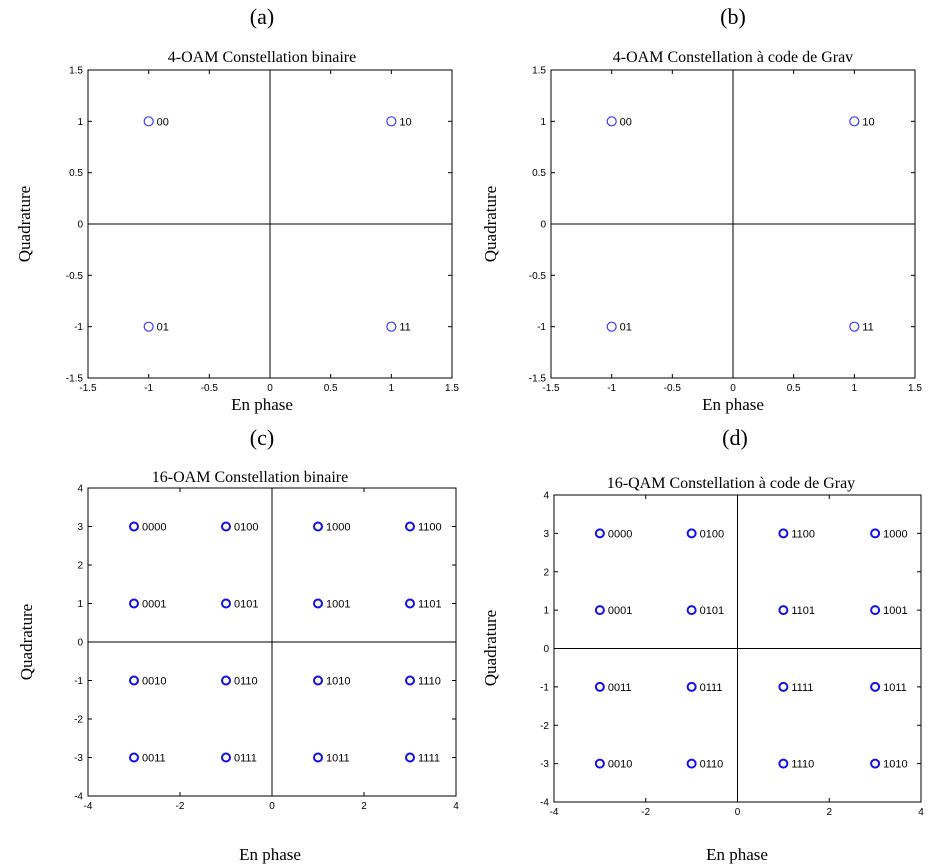 This screenshot has width=930, height=868. I want to click on point-label: 1001, so click(338, 605).